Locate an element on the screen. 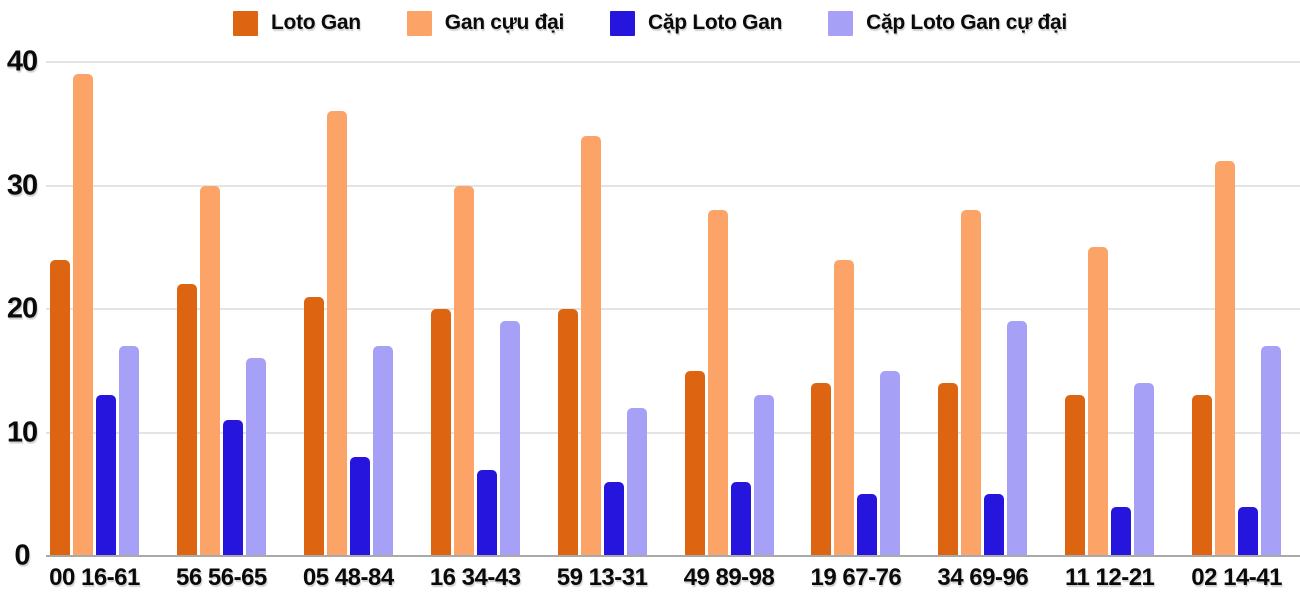  x-axis-tick-label: 05 48-84 is located at coordinates (348, 577).